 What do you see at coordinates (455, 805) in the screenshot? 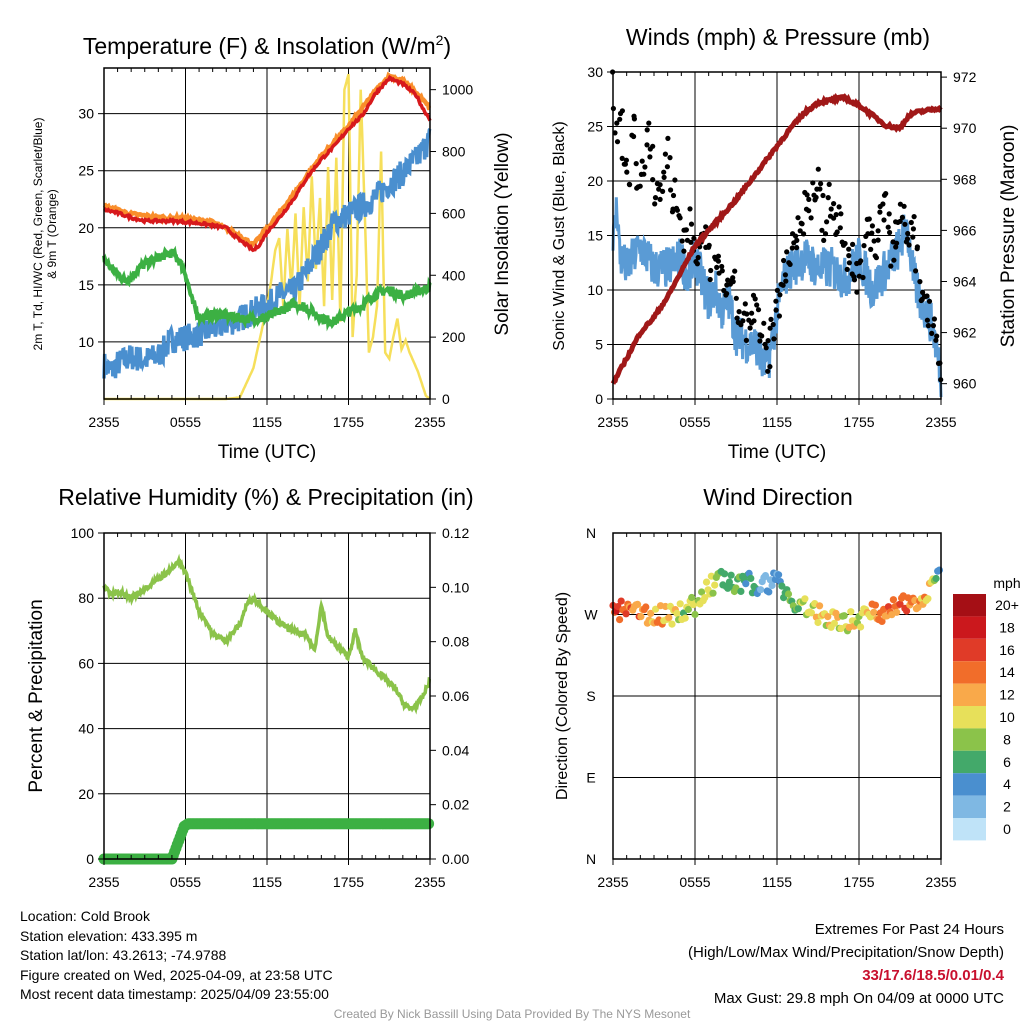
I see `y2-tick-label: 0.02` at bounding box center [455, 805].